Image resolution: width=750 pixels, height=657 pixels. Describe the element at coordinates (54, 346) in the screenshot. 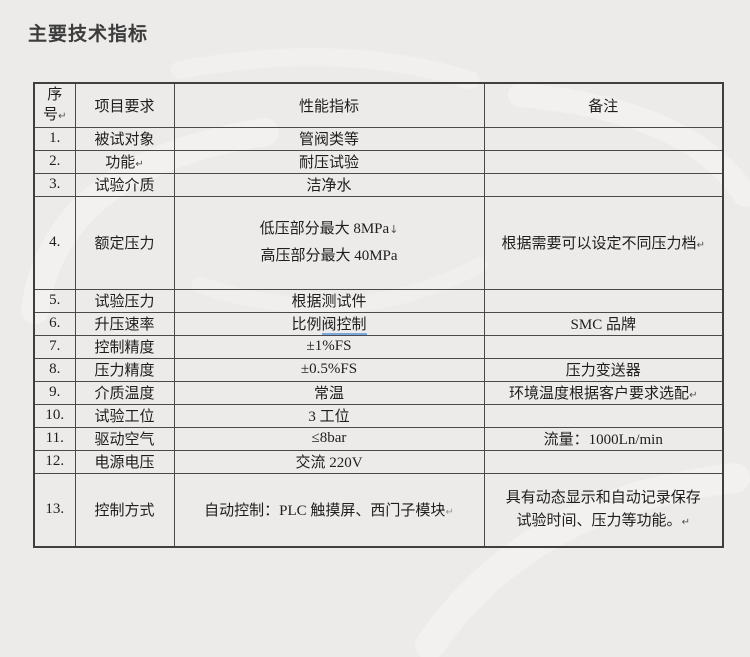

I see `cell-no: 7.` at that location.